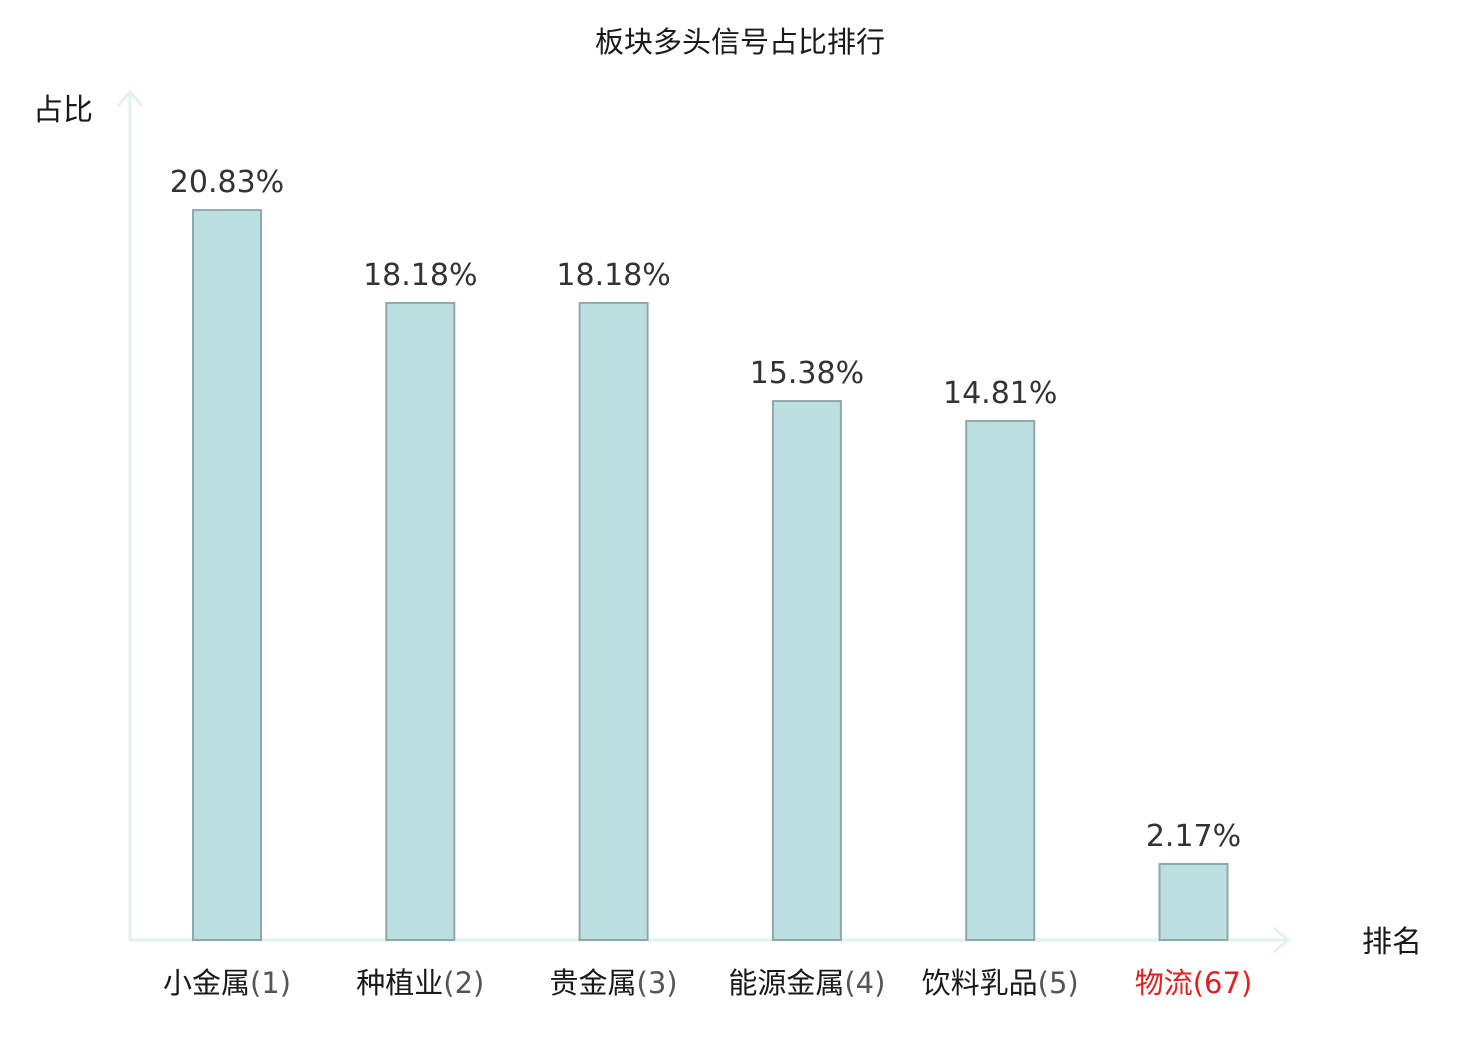 Image resolution: width=1480 pixels, height=1040 pixels. Describe the element at coordinates (1058, 983) in the screenshot. I see `category-rank-4: (5)` at that location.